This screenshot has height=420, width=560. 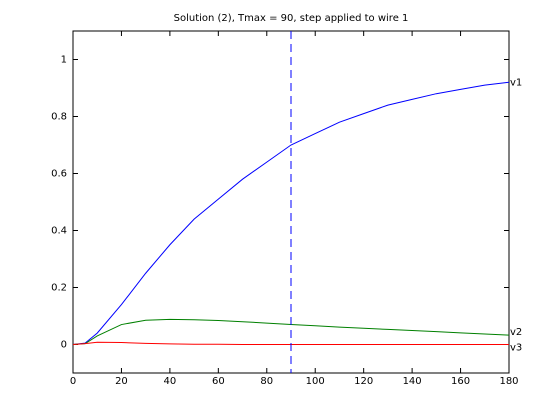 I want to click on x-tick-label: 160, so click(x=460, y=381).